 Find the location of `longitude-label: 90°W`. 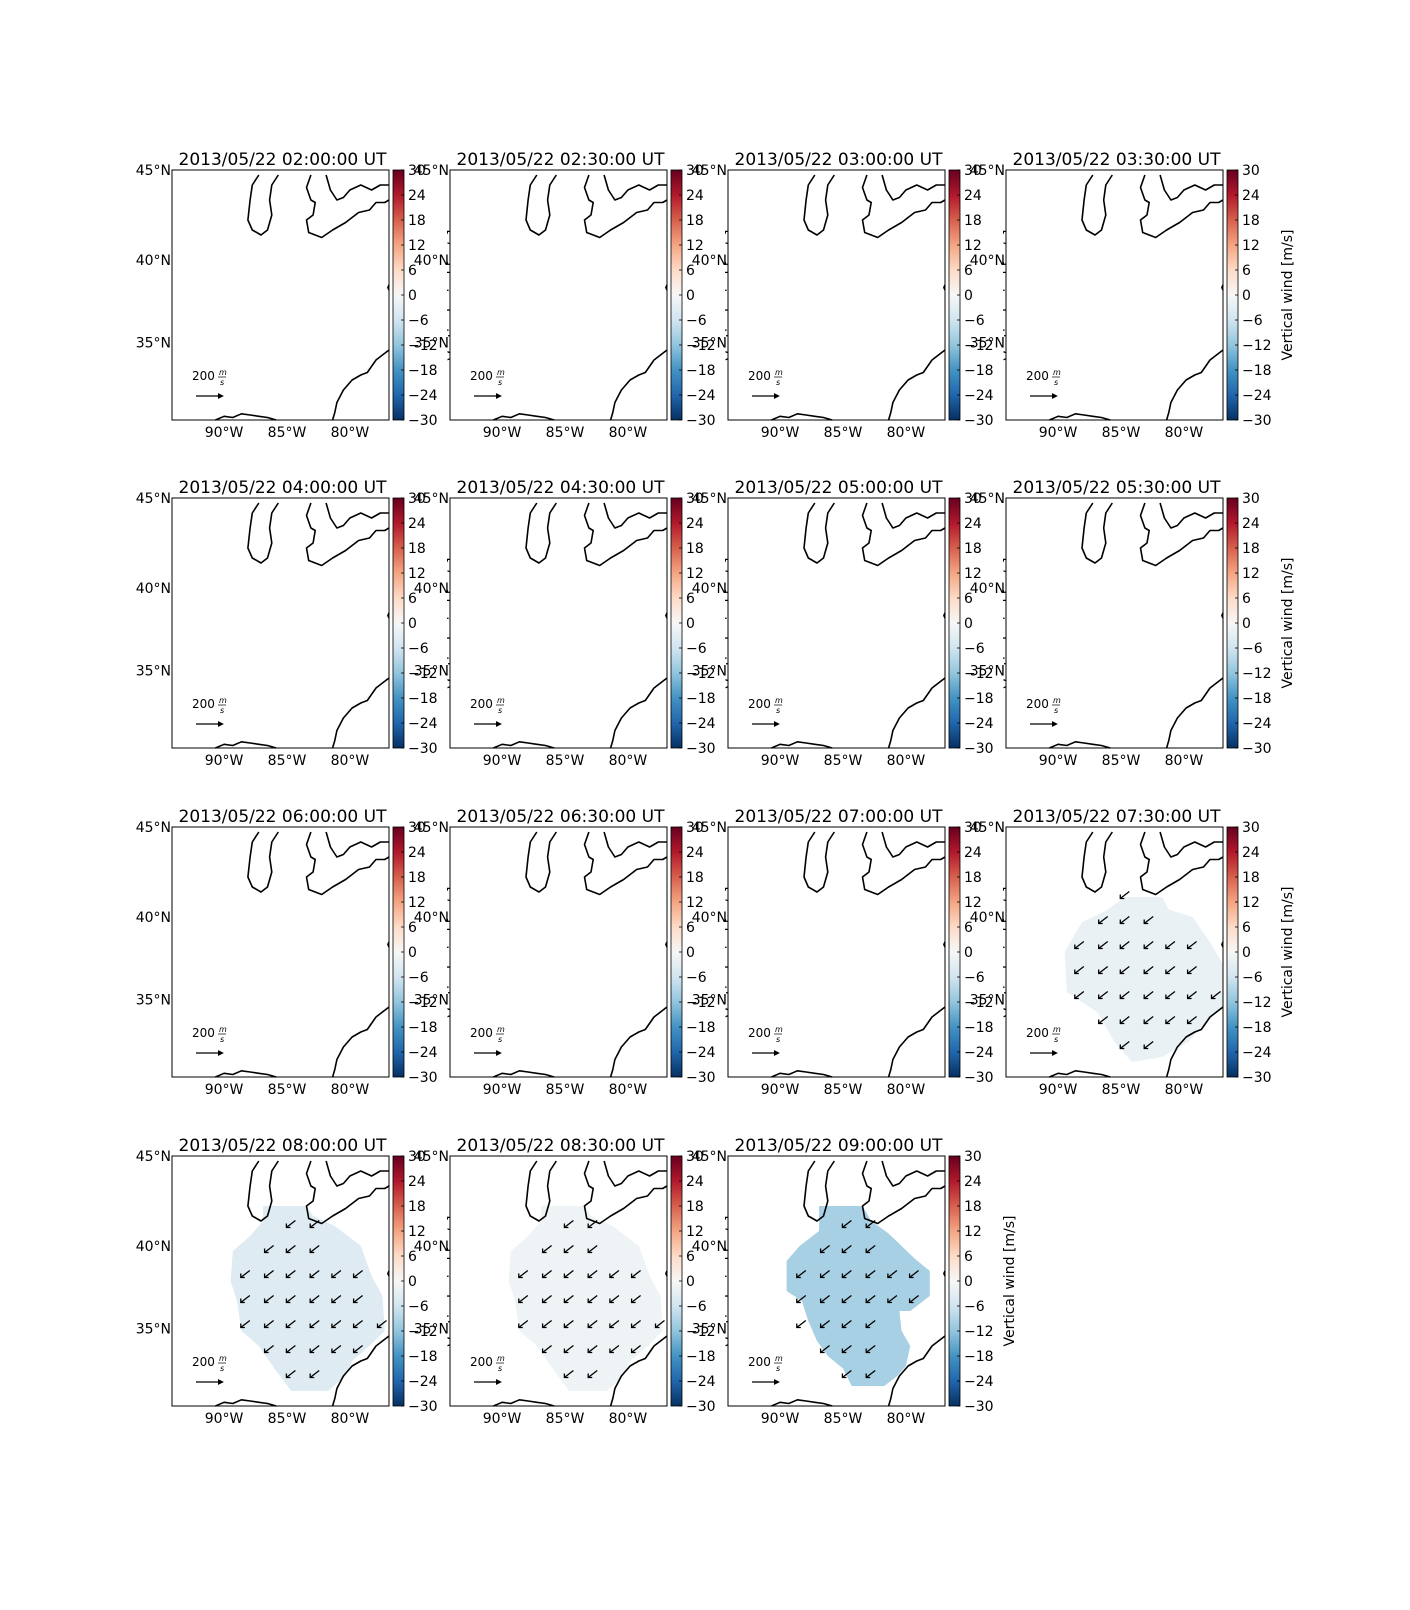

longitude-label: 90°W is located at coordinates (224, 433).